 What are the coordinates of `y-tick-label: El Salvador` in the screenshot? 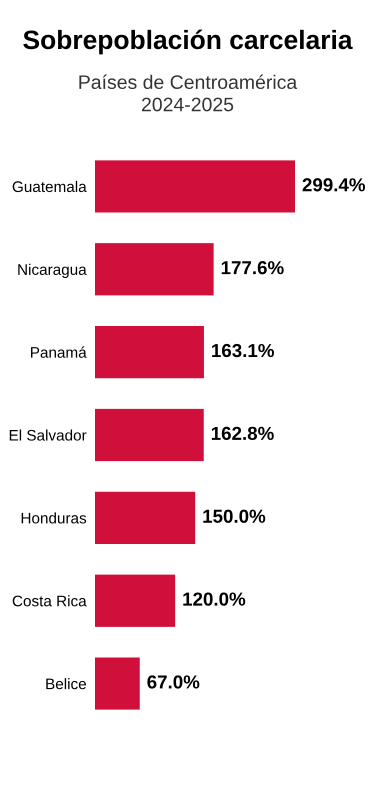 It's located at (48, 435).